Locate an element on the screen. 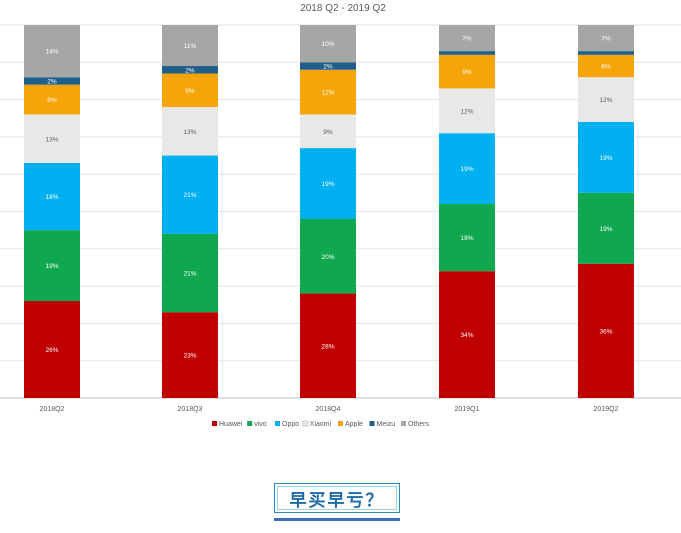  bar-segment-xiaomi-2019Q2 is located at coordinates (606, 99).